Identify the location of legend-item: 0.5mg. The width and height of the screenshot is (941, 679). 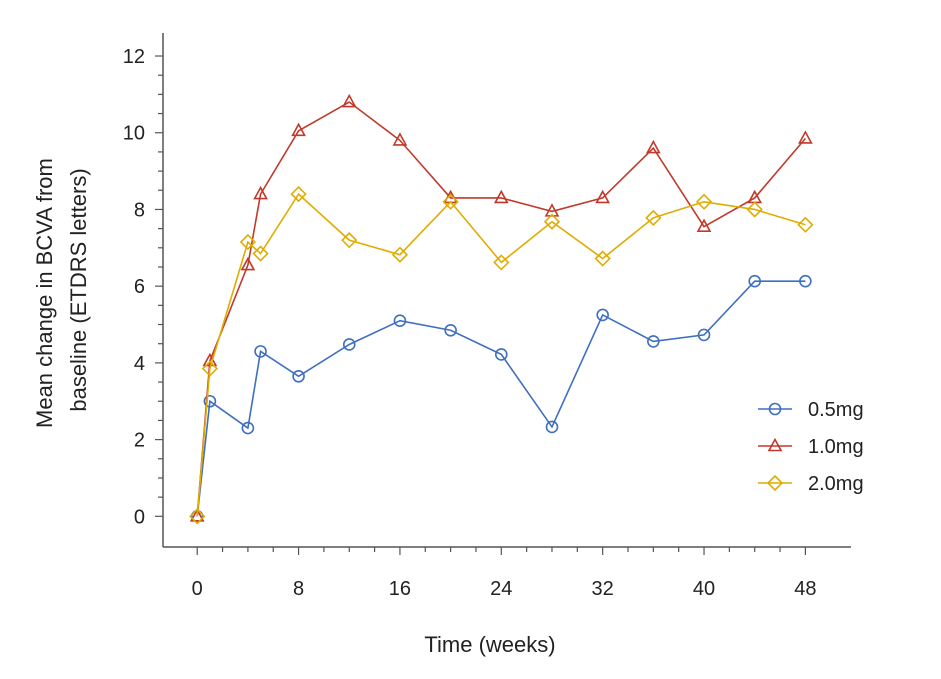
(811, 410).